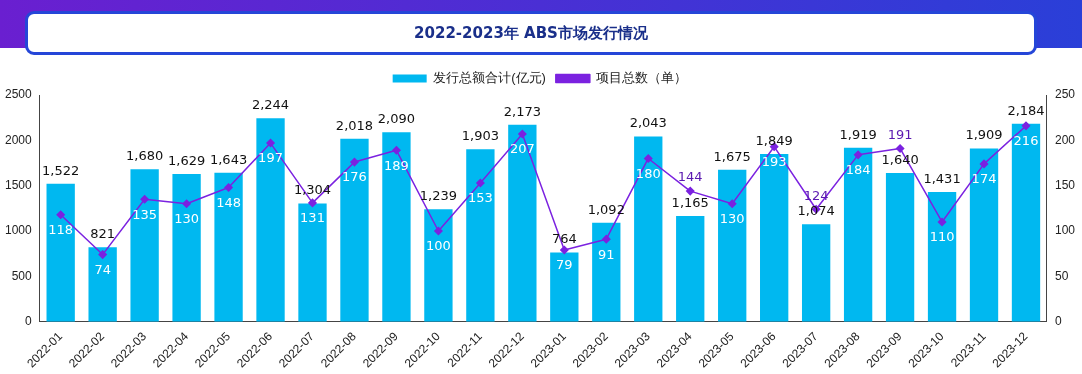 The width and height of the screenshot is (1082, 374). Describe the element at coordinates (61, 230) in the screenshot. I see `data-label: 118` at that location.